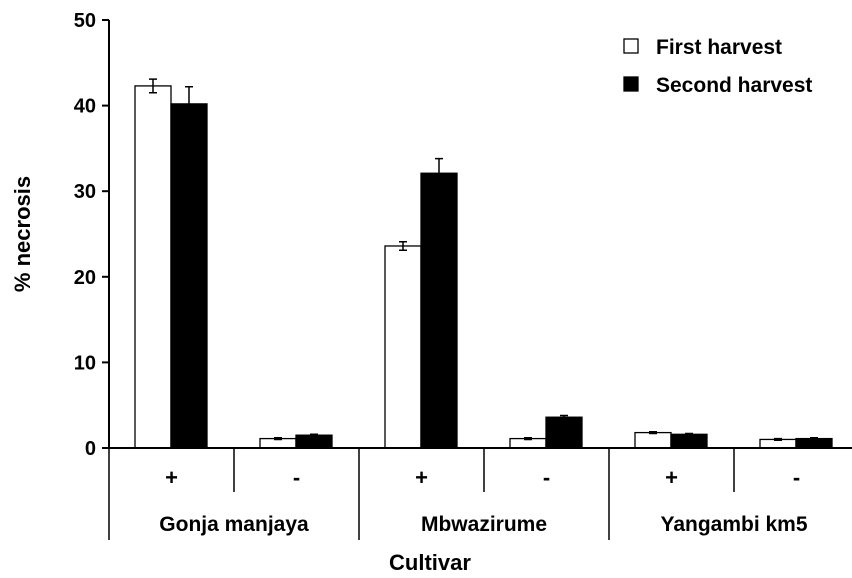 Image resolution: width=852 pixels, height=578 pixels. I want to click on y-tick-label: 10, so click(85, 363).